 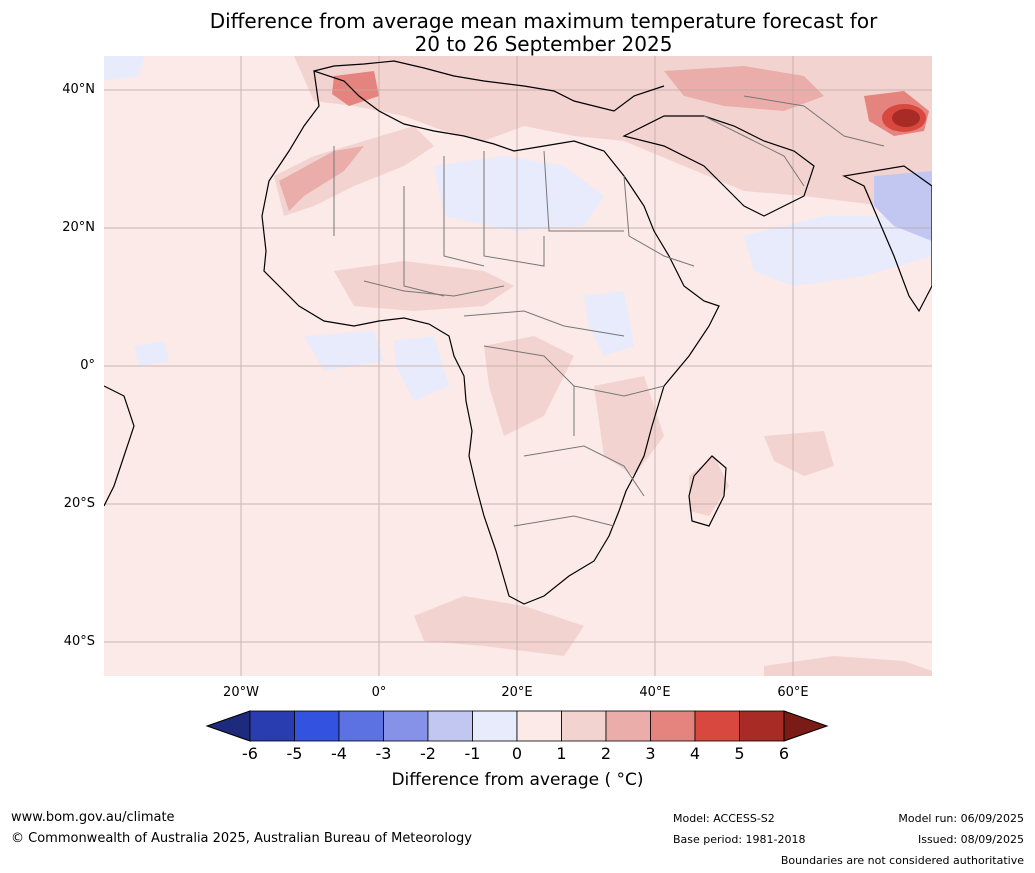 I want to click on colorbar-extend-low, so click(x=228, y=726).